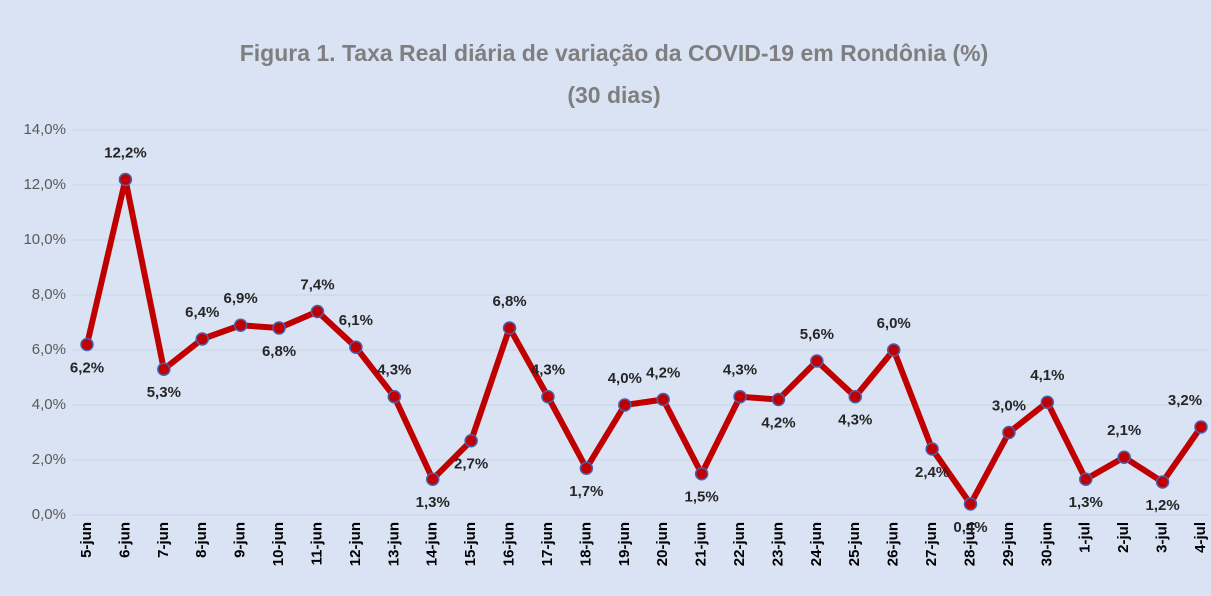 This screenshot has height=596, width=1211. Describe the element at coordinates (87, 367) in the screenshot. I see `data-label: 6,2%` at that location.